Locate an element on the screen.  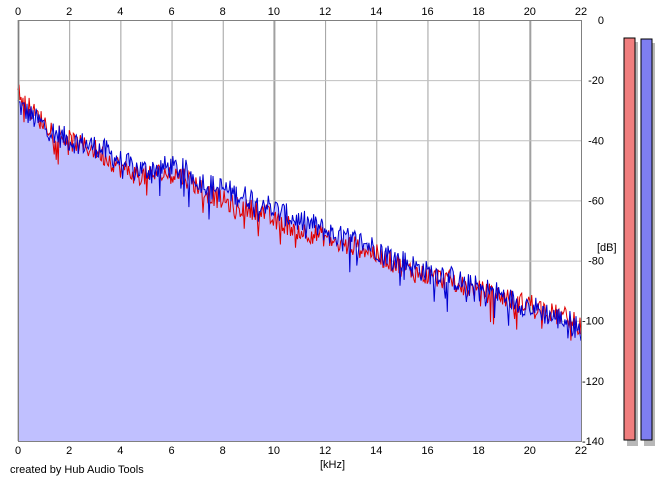
y-tick-label: -40 is located at coordinates (596, 141).